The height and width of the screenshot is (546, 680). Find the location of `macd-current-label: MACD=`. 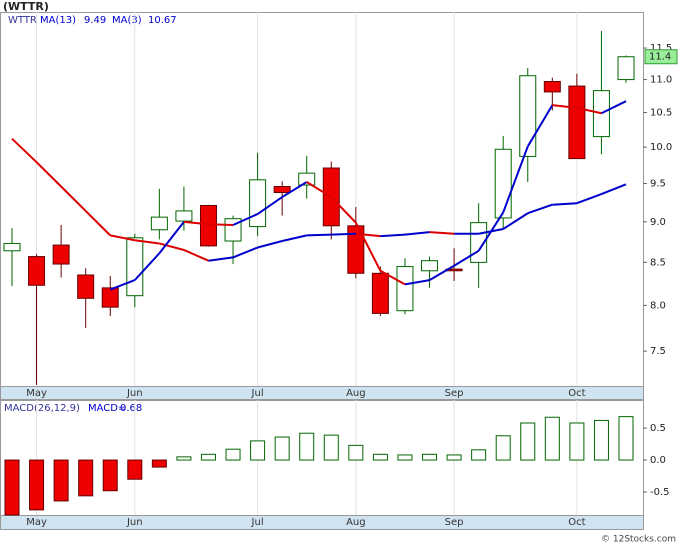

macd-current-label: MACD= is located at coordinates (107, 408).